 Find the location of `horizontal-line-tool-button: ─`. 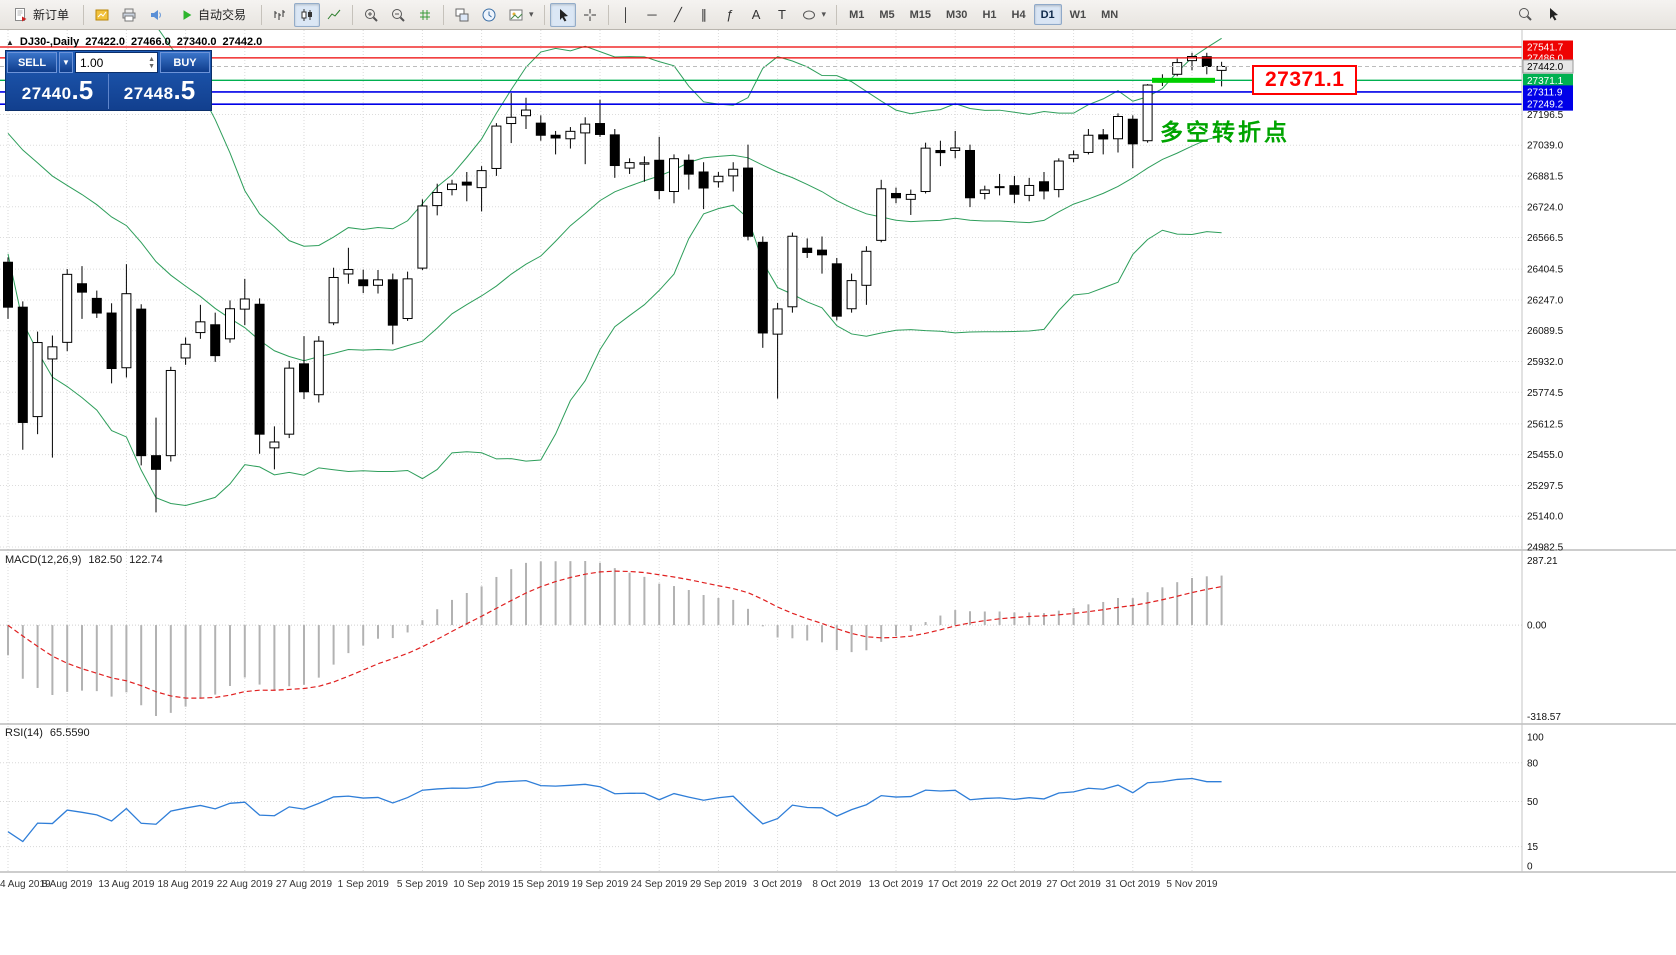

horizontal-line-tool-button: ─ is located at coordinates (652, 15).